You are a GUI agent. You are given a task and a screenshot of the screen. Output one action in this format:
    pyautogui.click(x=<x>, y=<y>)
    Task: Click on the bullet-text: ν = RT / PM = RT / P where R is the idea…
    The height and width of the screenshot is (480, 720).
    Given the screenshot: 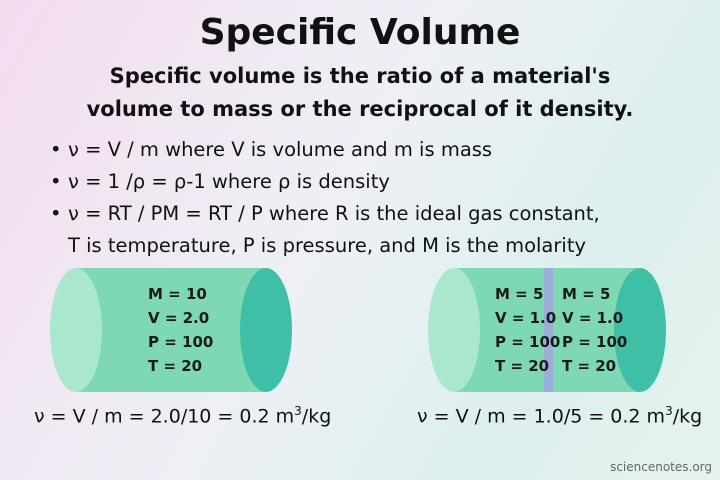 What is the action you would take?
    pyautogui.click(x=334, y=213)
    